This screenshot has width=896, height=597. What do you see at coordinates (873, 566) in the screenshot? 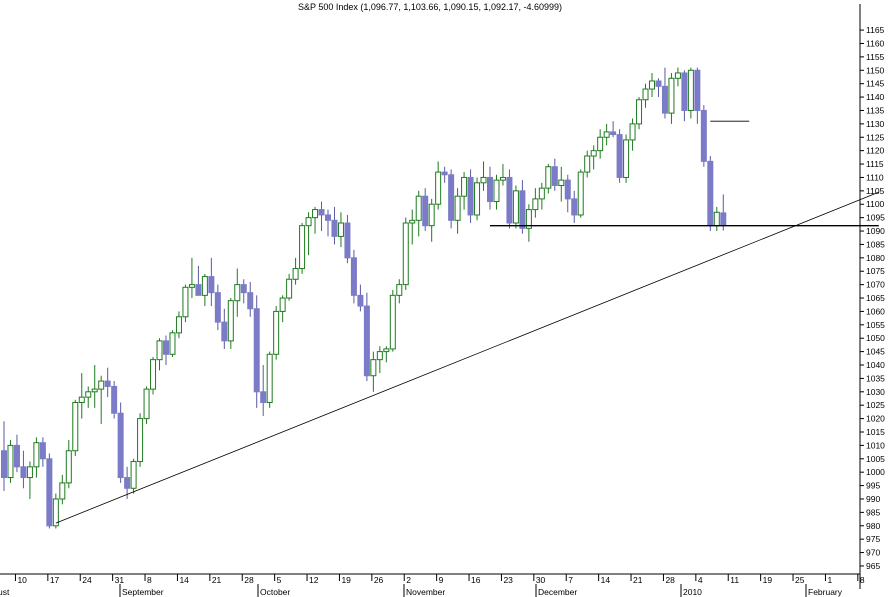
I see `y-tick-label: 965` at bounding box center [873, 566].